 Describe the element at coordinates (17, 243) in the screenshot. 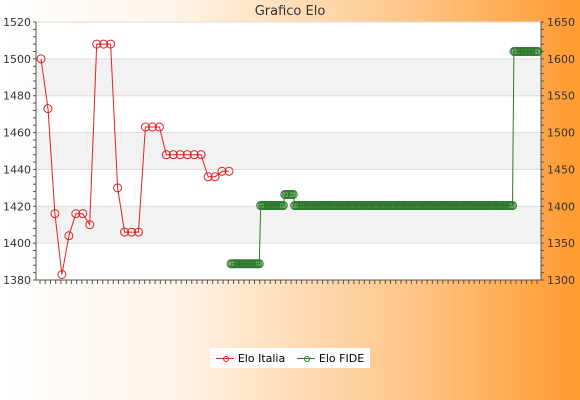

I see `y-left-tick-label: 1400` at that location.